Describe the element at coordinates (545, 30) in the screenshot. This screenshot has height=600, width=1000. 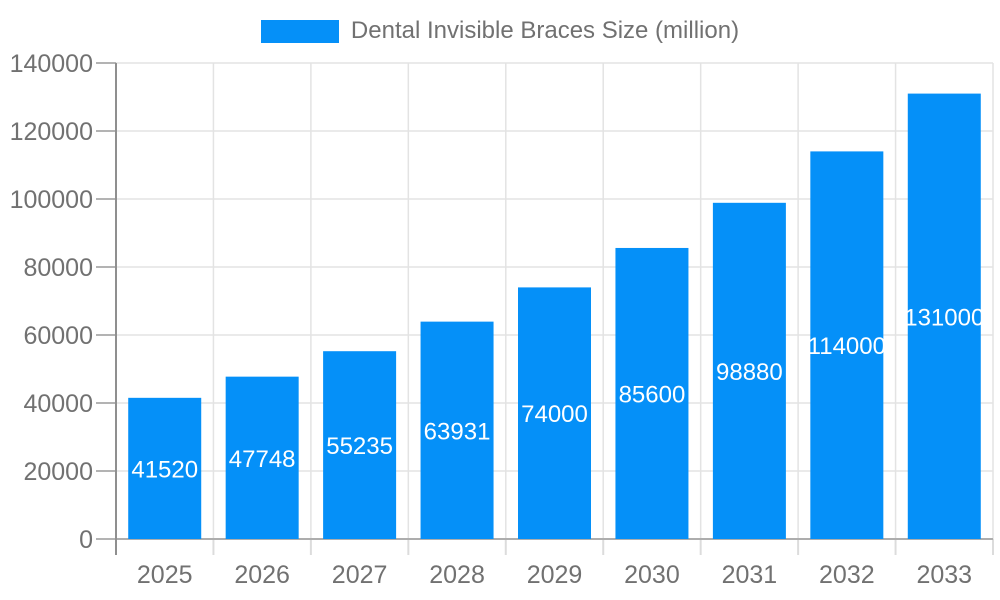
I see `legend-label: Dental Invisible Braces Size (million)` at that location.